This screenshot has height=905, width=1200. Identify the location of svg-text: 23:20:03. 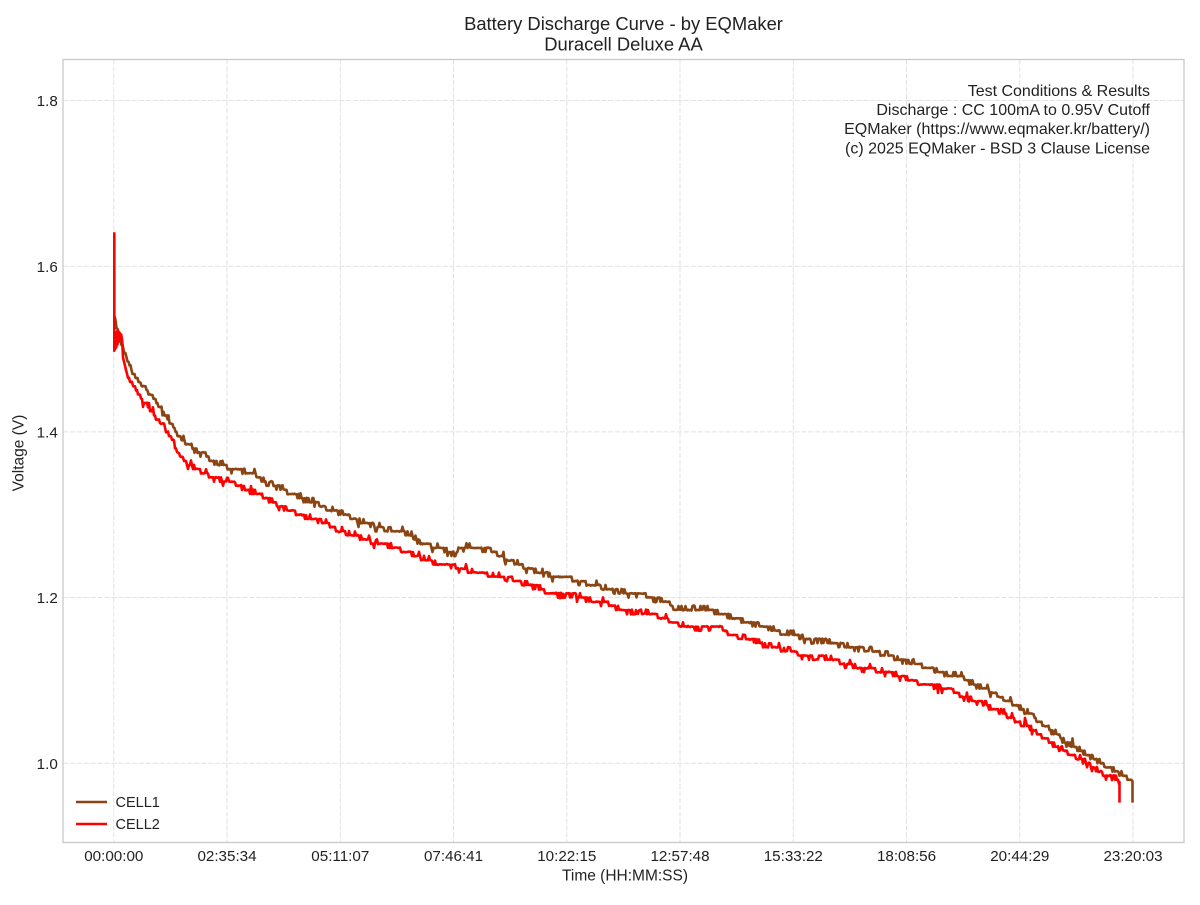
(1132, 856).